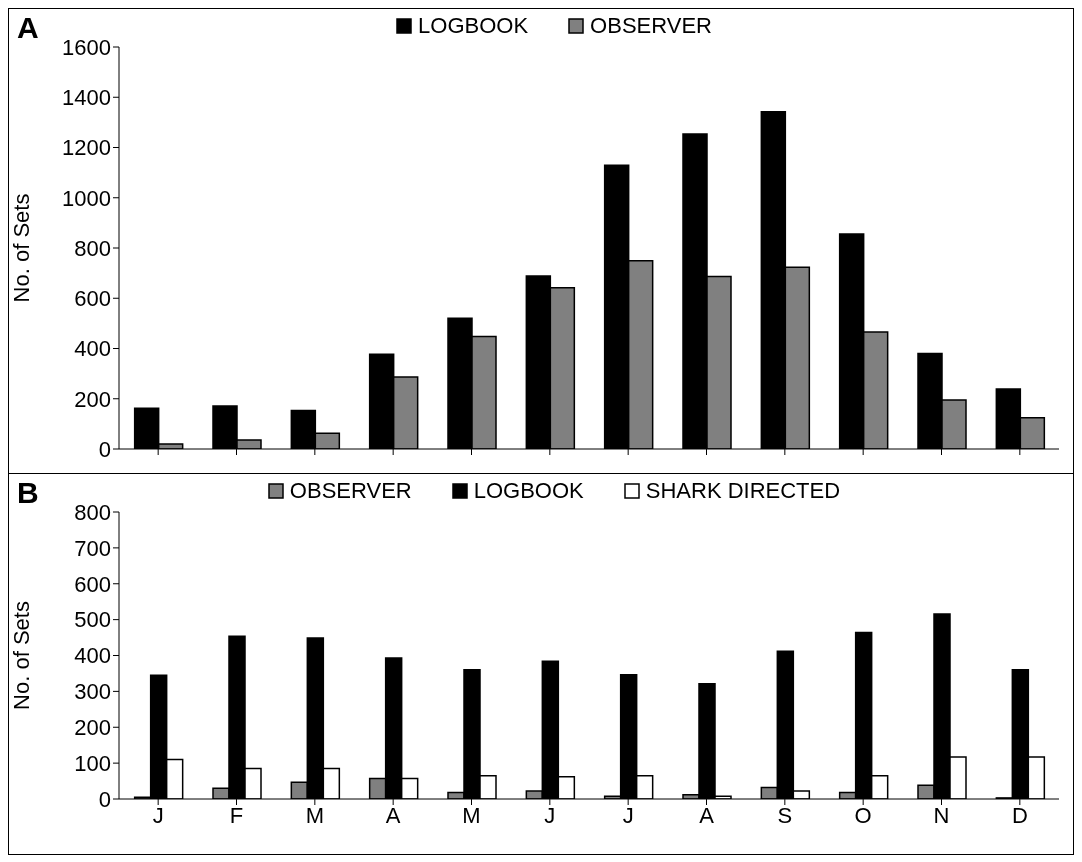 The height and width of the screenshot is (862, 1082). Describe the element at coordinates (86, 198) in the screenshot. I see `y-tick-label: 1000` at that location.